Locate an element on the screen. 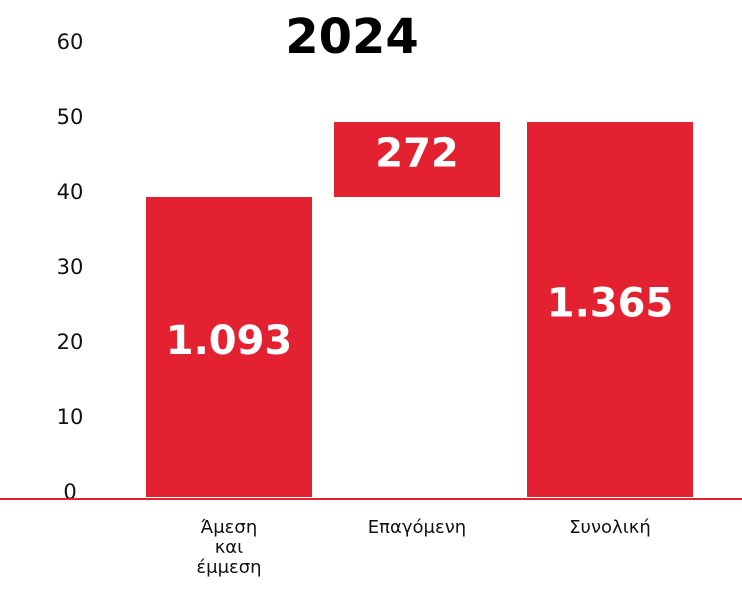  x-tick-label: Επαγόμενη is located at coordinates (417, 527).